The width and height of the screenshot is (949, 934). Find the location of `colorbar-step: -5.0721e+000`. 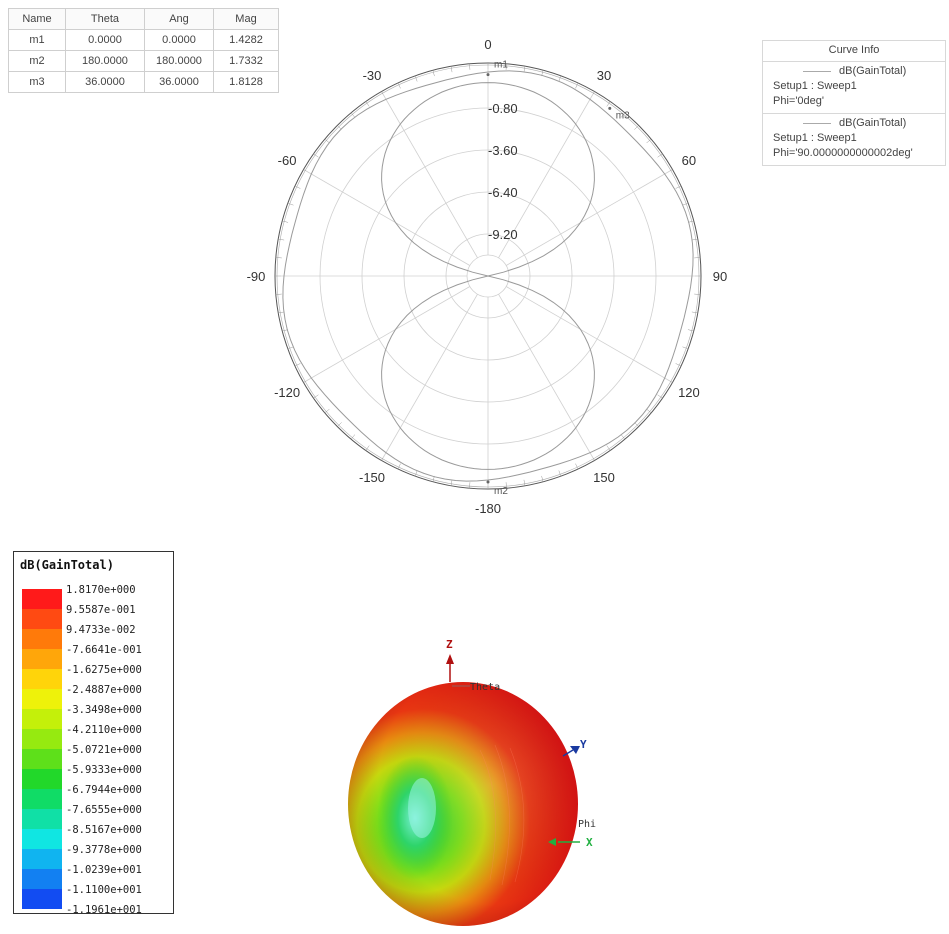

colorbar-step: -5.0721e+000 is located at coordinates (97, 756).